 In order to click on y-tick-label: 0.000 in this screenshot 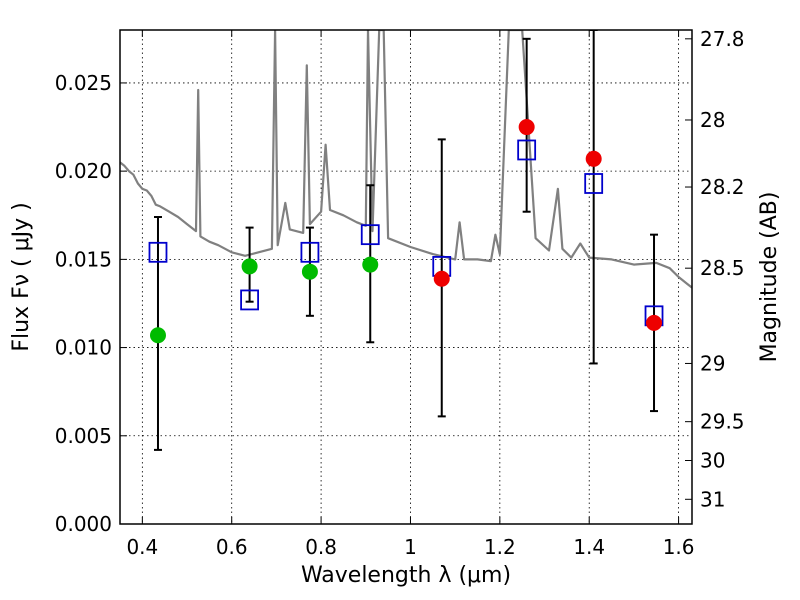, I will do `click(83, 524)`.